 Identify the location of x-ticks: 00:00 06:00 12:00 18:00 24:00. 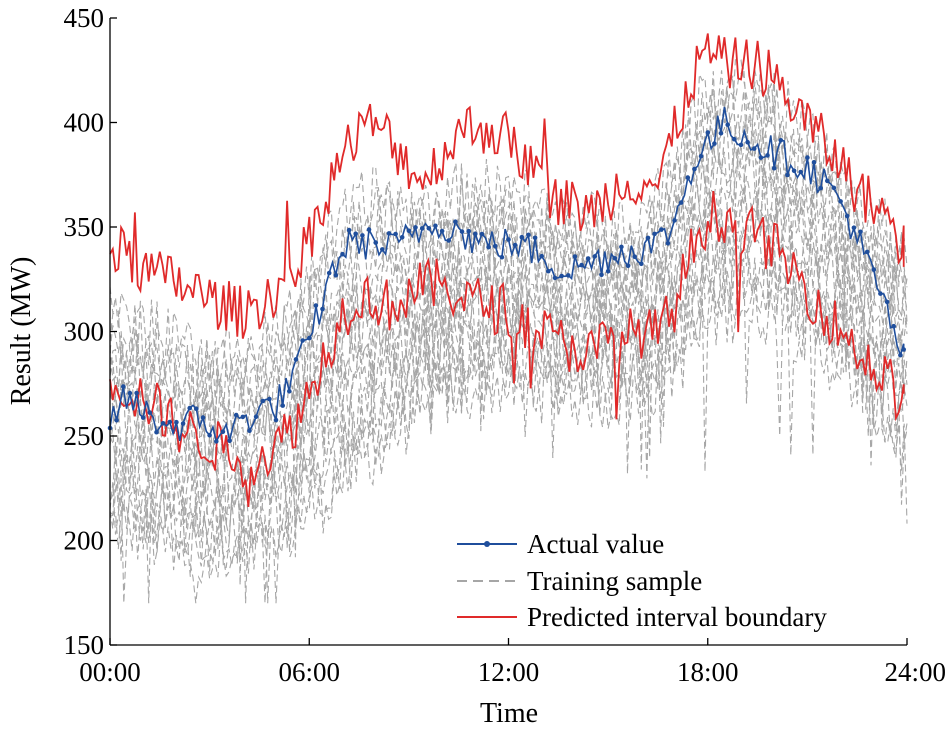
(512, 662).